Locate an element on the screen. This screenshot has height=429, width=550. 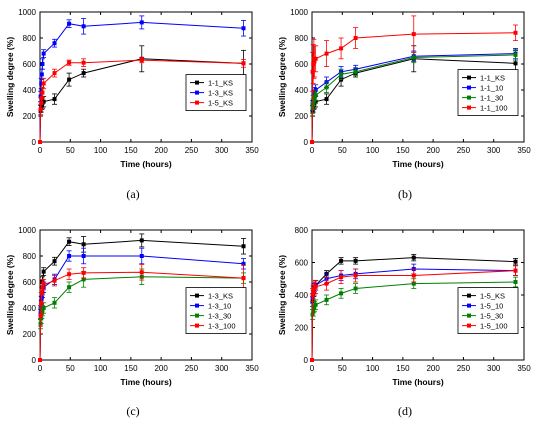
legend-label: 1-1_30 is located at coordinates (491, 98).